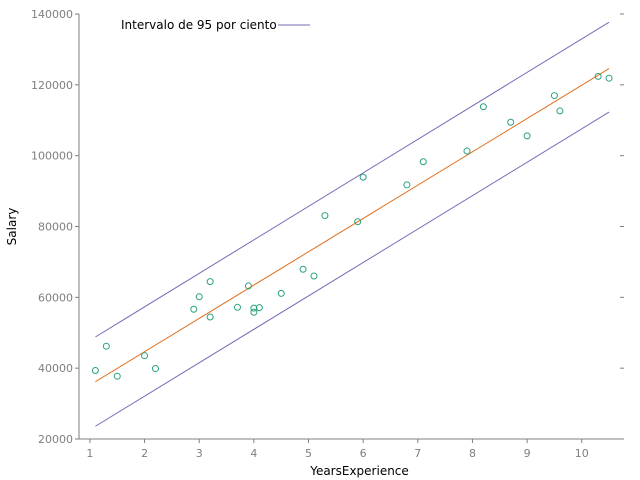 The height and width of the screenshot is (480, 640). What do you see at coordinates (308, 453) in the screenshot?
I see `x-tick-label: 5` at bounding box center [308, 453].